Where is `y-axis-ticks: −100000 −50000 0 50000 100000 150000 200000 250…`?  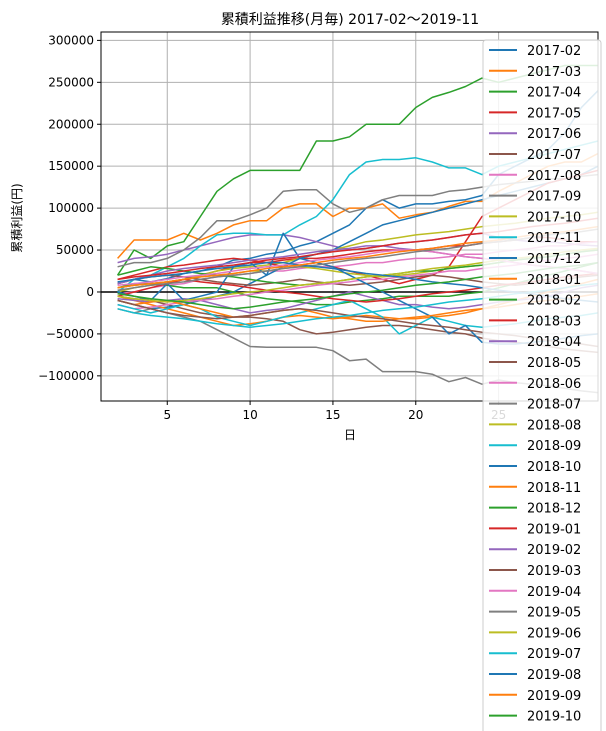
y-axis-ticks: −100000 −50000 0 50000 100000 150000 200000 250… is located at coordinates (69, 208).